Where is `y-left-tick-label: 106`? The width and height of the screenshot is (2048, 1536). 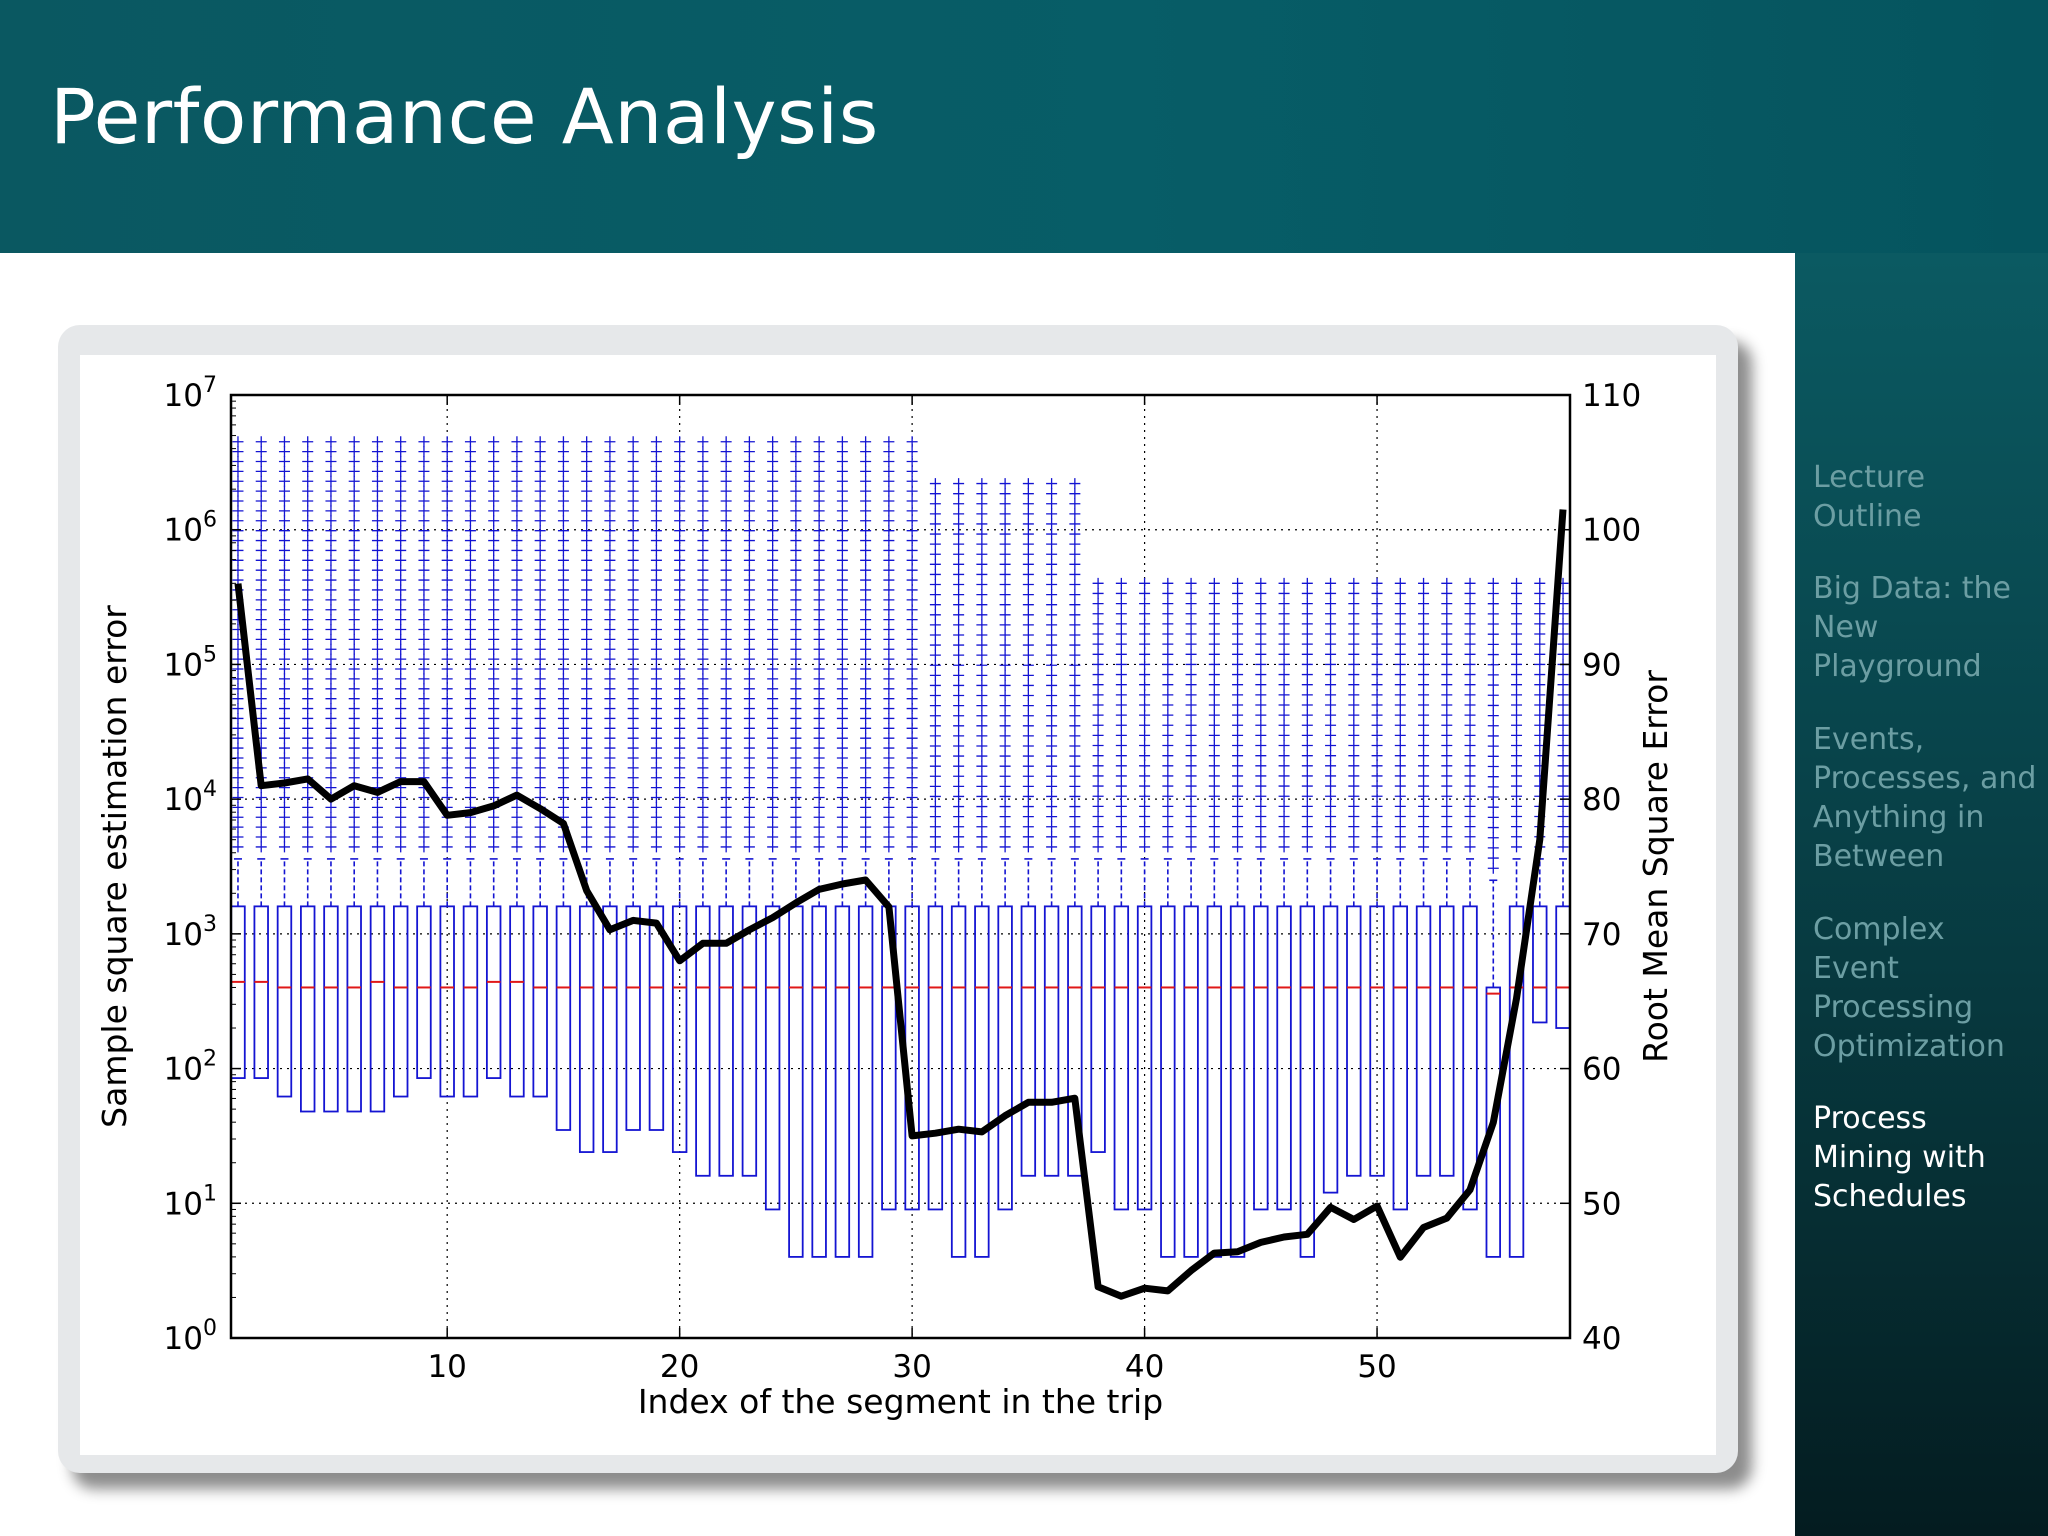 y-left-tick-label: 106 is located at coordinates (190, 528).